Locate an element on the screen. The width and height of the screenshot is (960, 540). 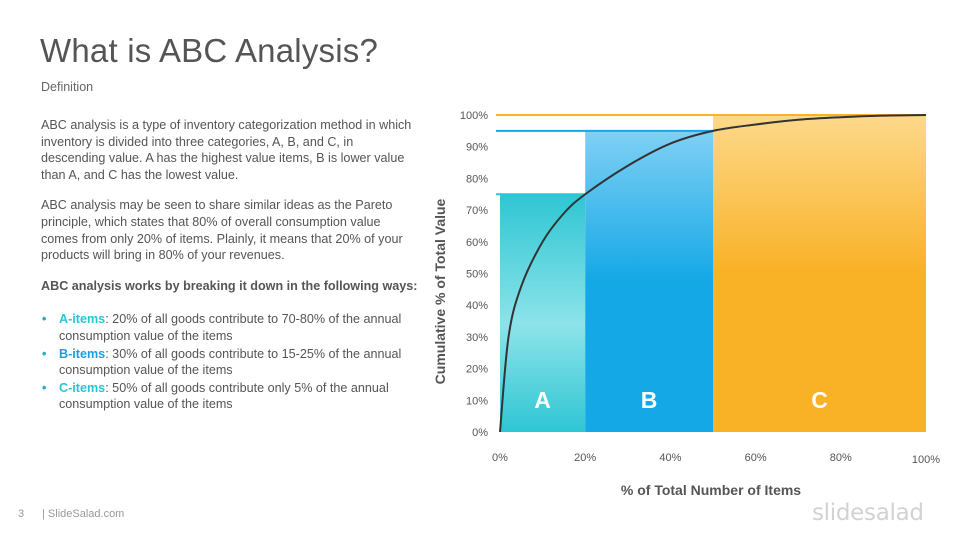
region-a-label: A is located at coordinates (542, 400).